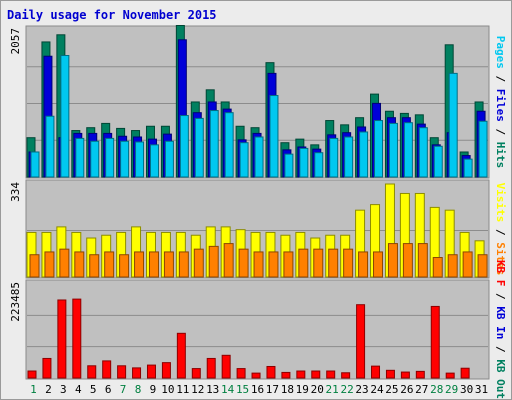  What do you see at coordinates (436, 389) in the screenshot?
I see `day-label: 28` at bounding box center [436, 389].